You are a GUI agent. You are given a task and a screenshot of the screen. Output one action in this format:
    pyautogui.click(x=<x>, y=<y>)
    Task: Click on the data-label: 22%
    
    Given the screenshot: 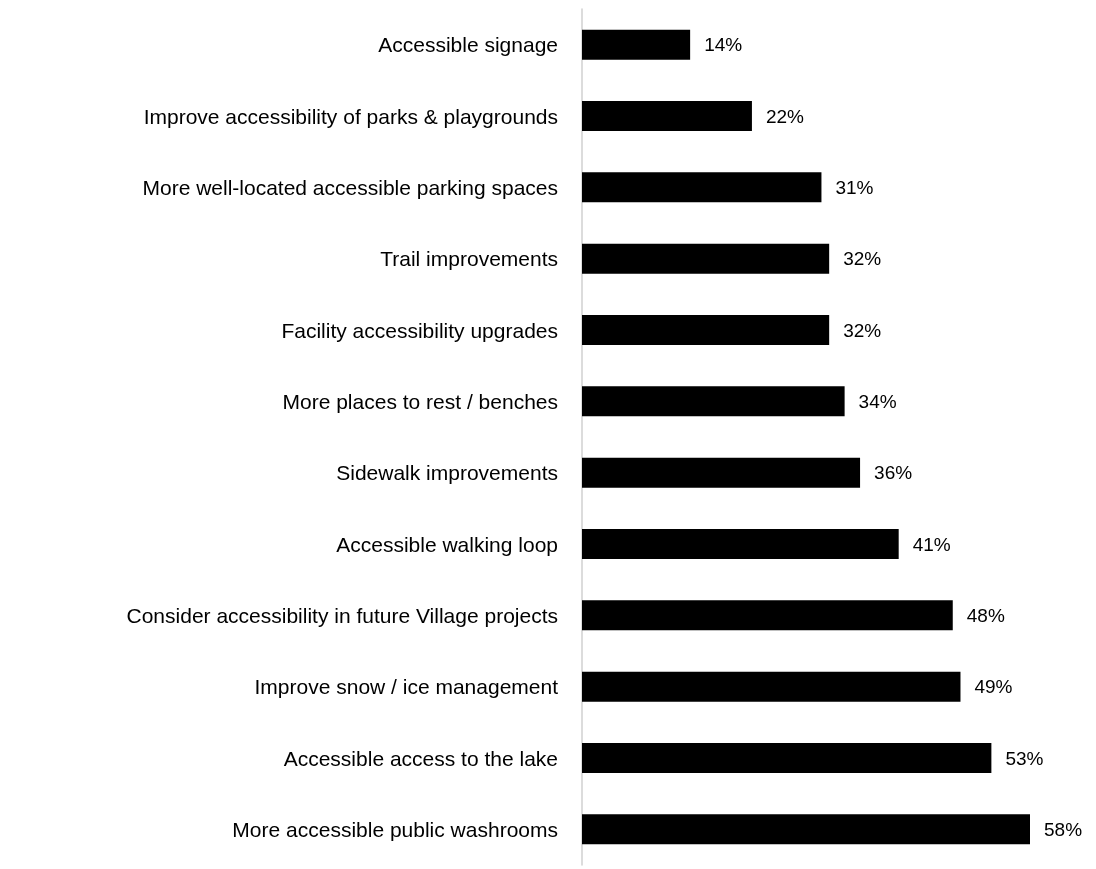 What is the action you would take?
    pyautogui.click(x=785, y=116)
    